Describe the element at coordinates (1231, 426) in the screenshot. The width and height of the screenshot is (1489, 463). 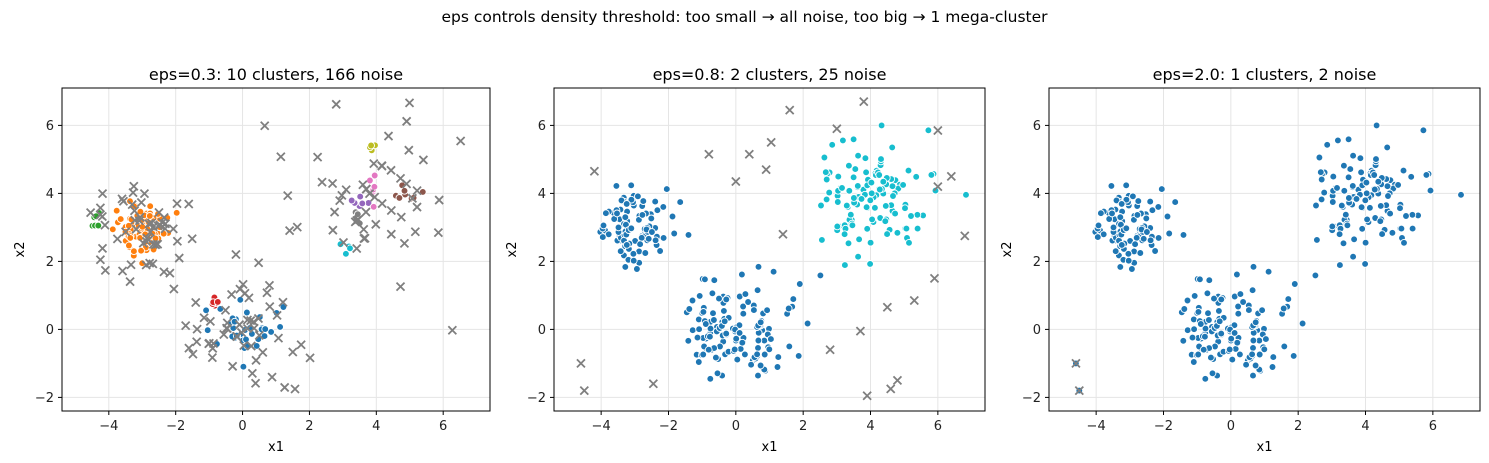
I see `x-tick-label: 0` at that location.